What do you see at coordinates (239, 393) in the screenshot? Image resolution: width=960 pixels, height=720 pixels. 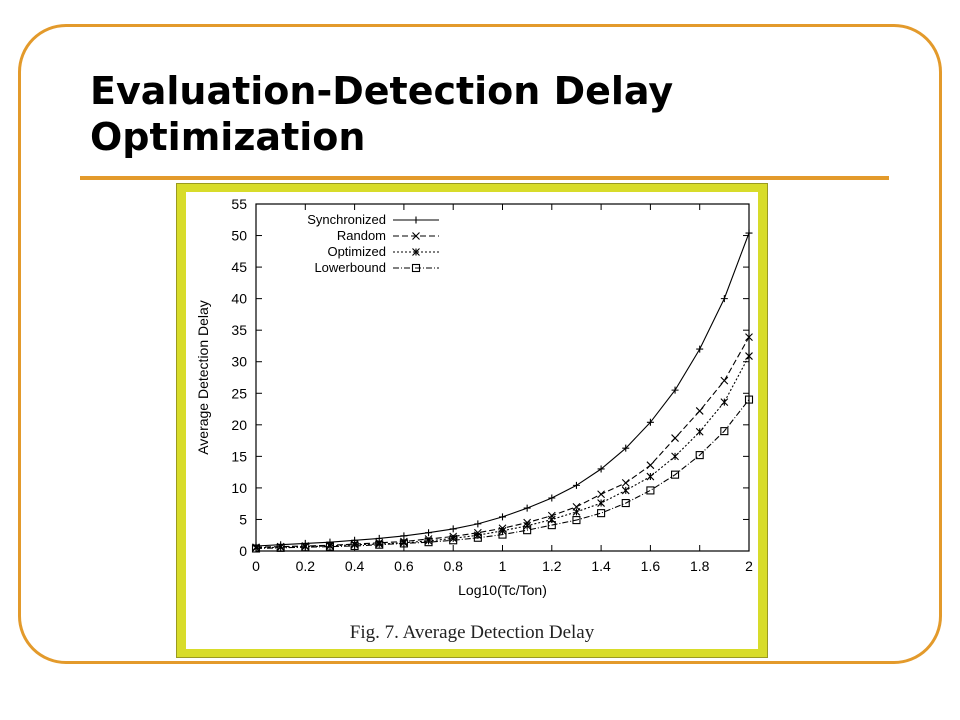 I see `y-tick-label: 25` at bounding box center [239, 393].